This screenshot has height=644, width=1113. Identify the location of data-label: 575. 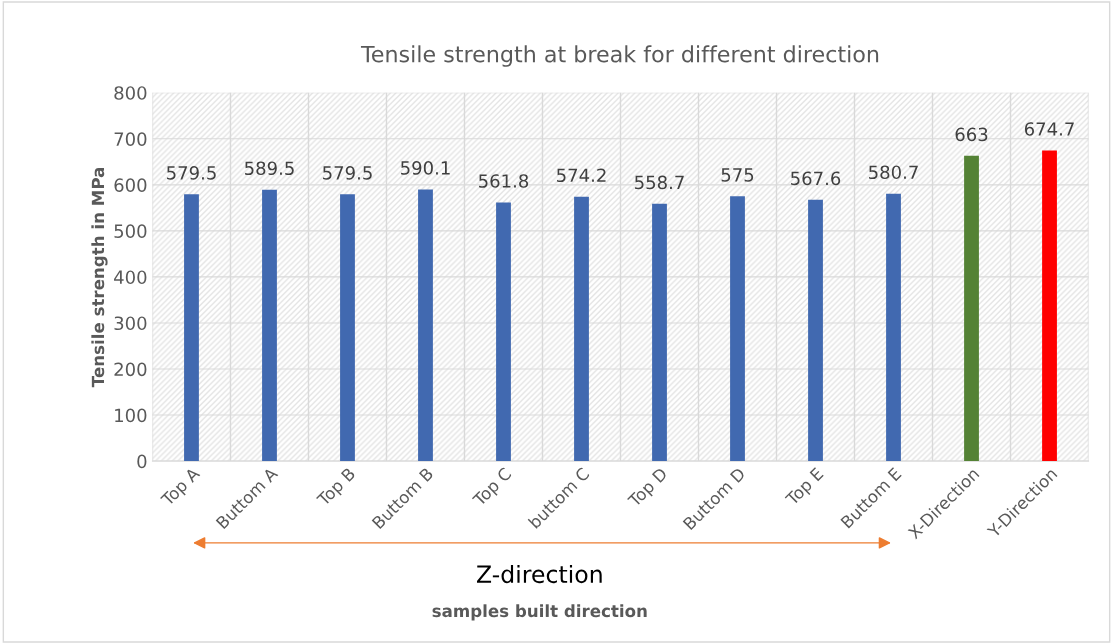
(737, 175).